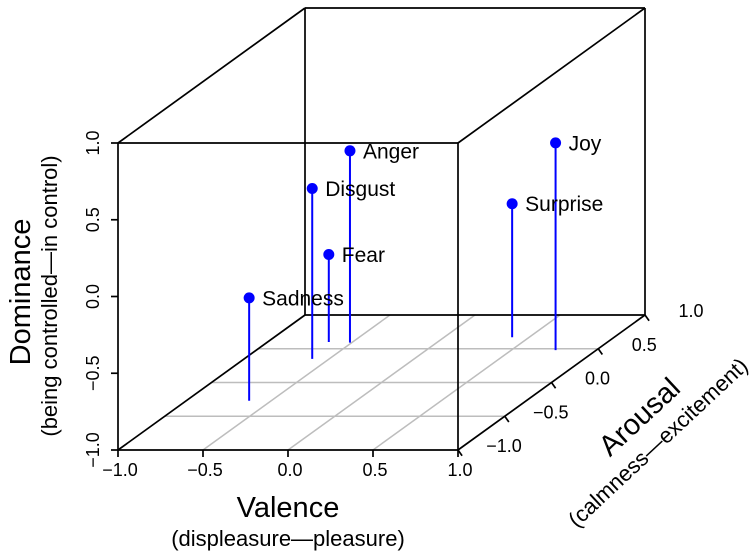  What do you see at coordinates (504, 446) in the screenshot?
I see `arousal-tick-label: −1.0` at bounding box center [504, 446].